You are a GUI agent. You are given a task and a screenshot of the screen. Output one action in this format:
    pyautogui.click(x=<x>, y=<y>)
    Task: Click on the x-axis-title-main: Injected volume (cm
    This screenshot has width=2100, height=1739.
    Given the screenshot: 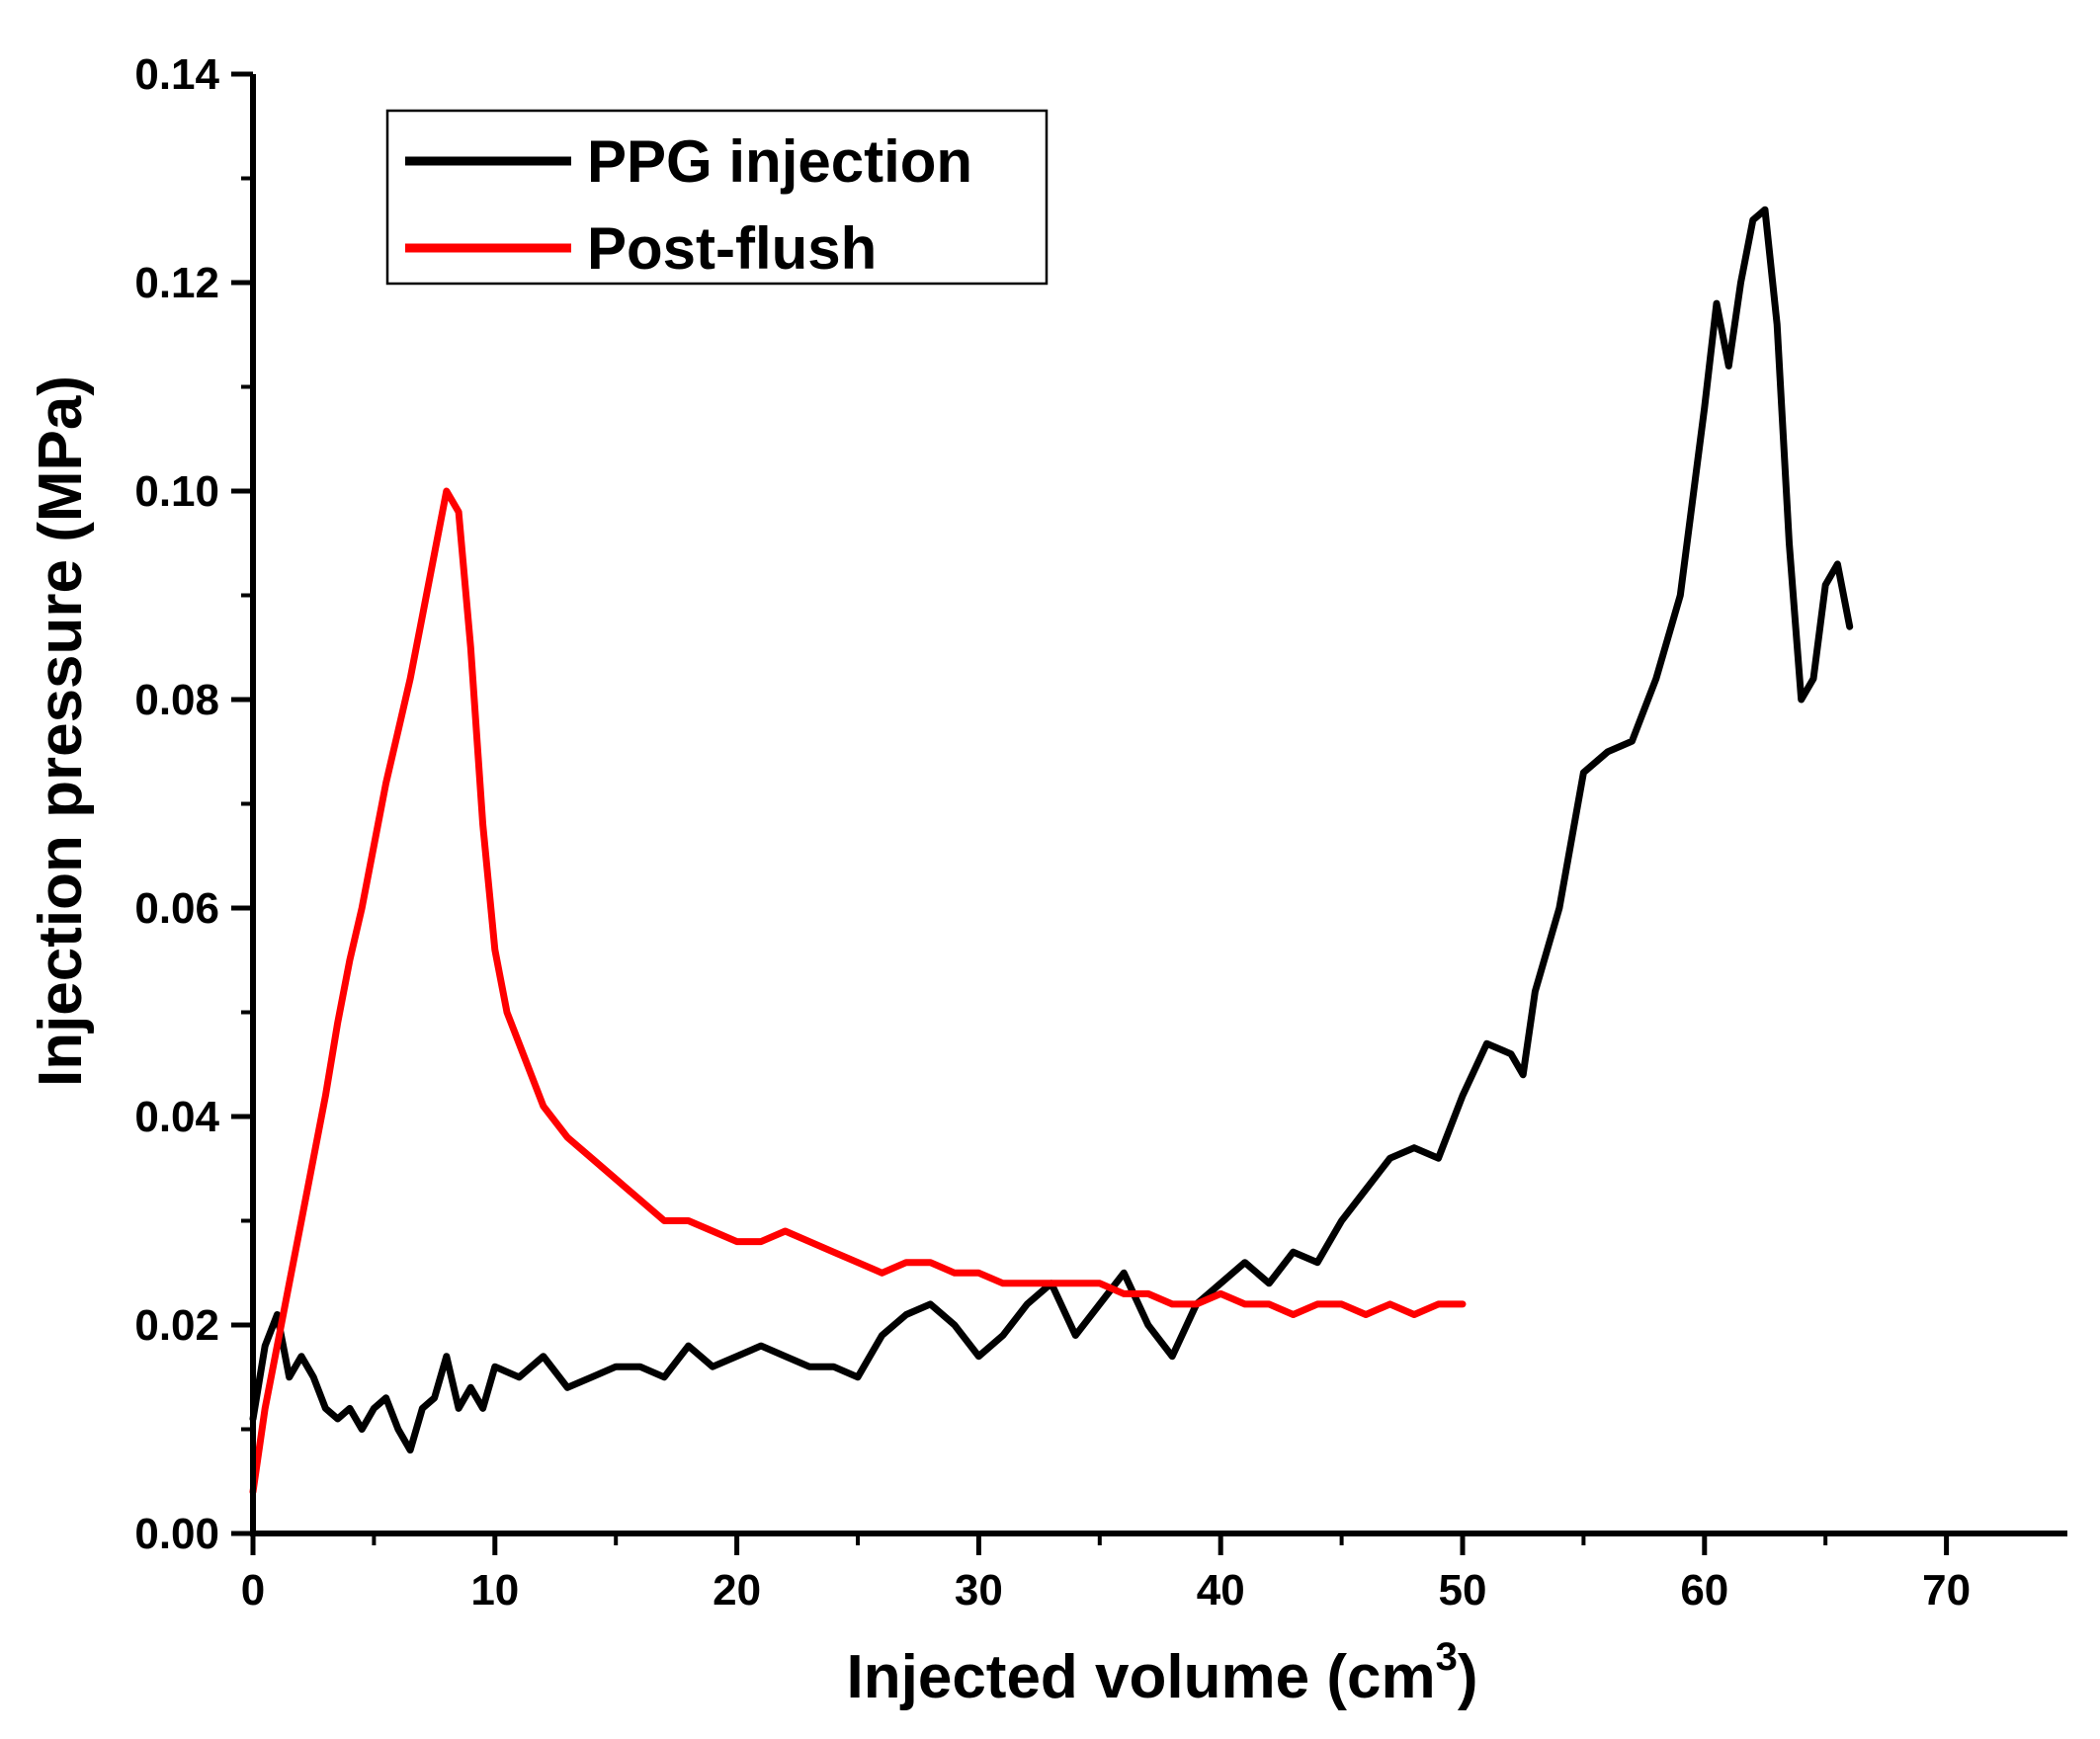 What is the action you would take?
    pyautogui.click(x=1141, y=1677)
    